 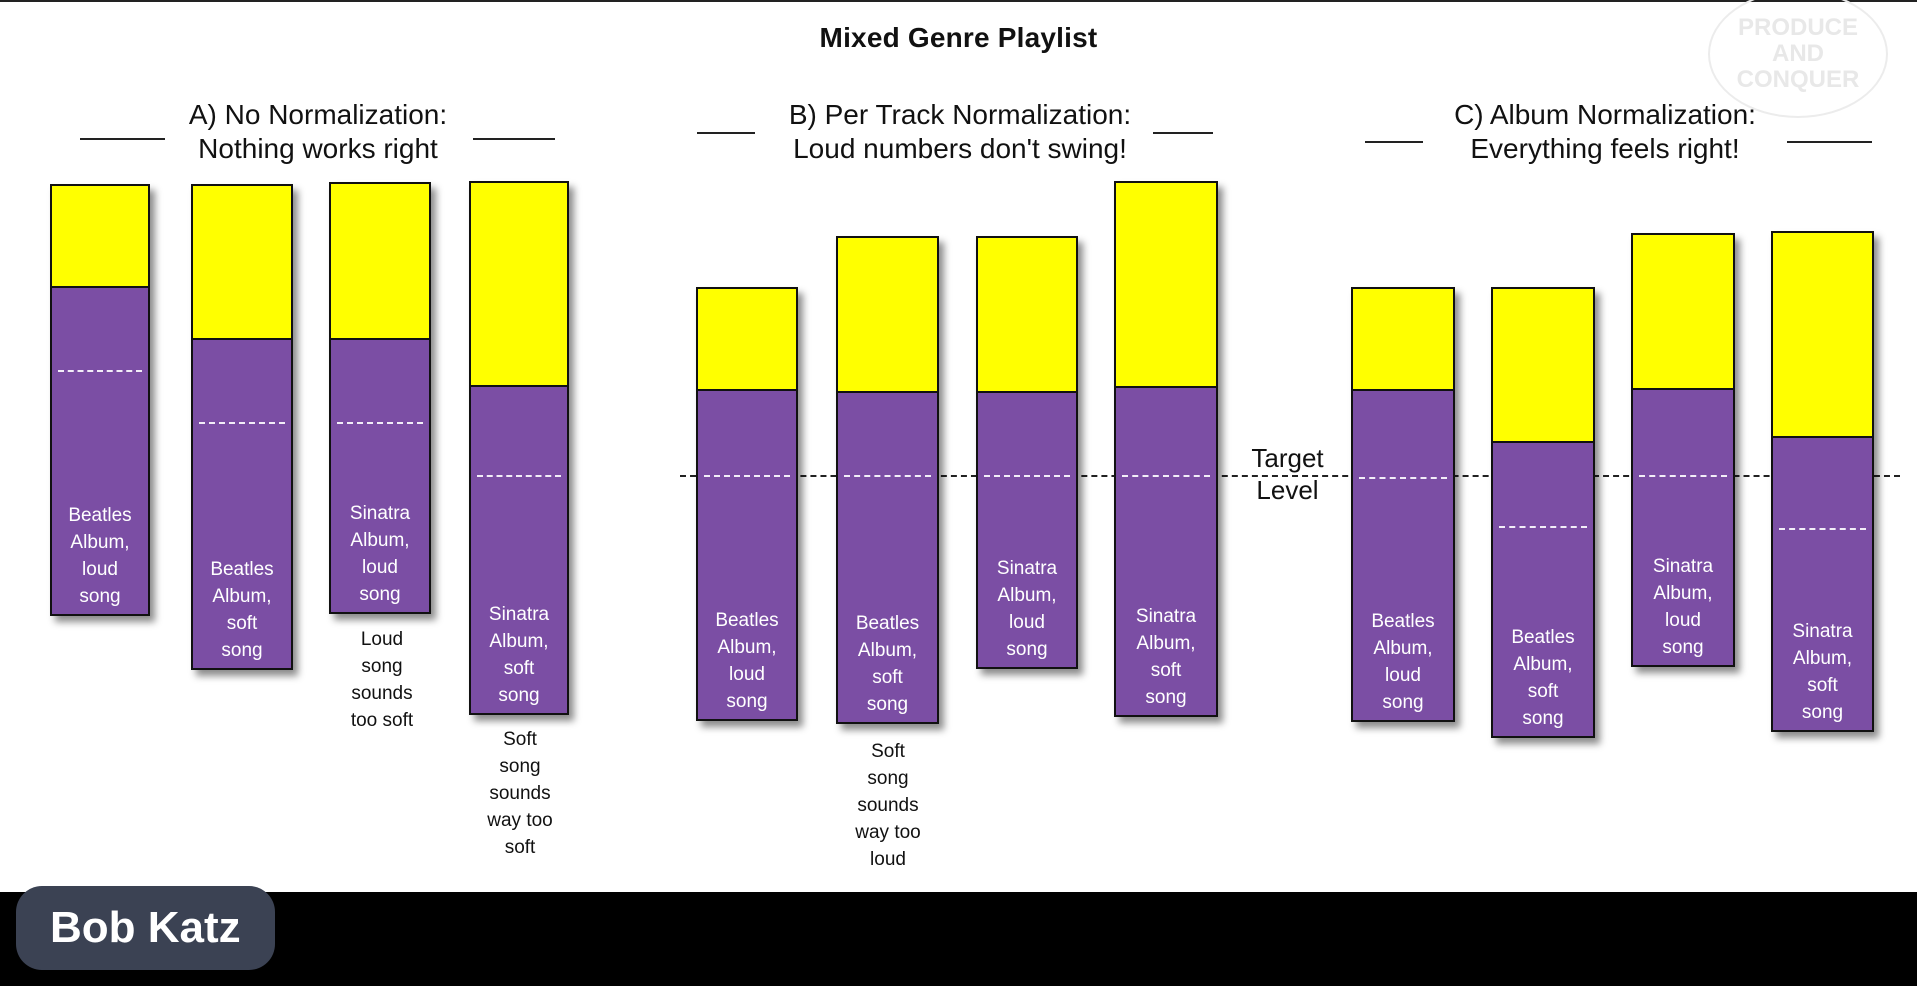 What do you see at coordinates (1798, 59) in the screenshot?
I see `channel-logo: PRODUCE AND CONQUER` at bounding box center [1798, 59].